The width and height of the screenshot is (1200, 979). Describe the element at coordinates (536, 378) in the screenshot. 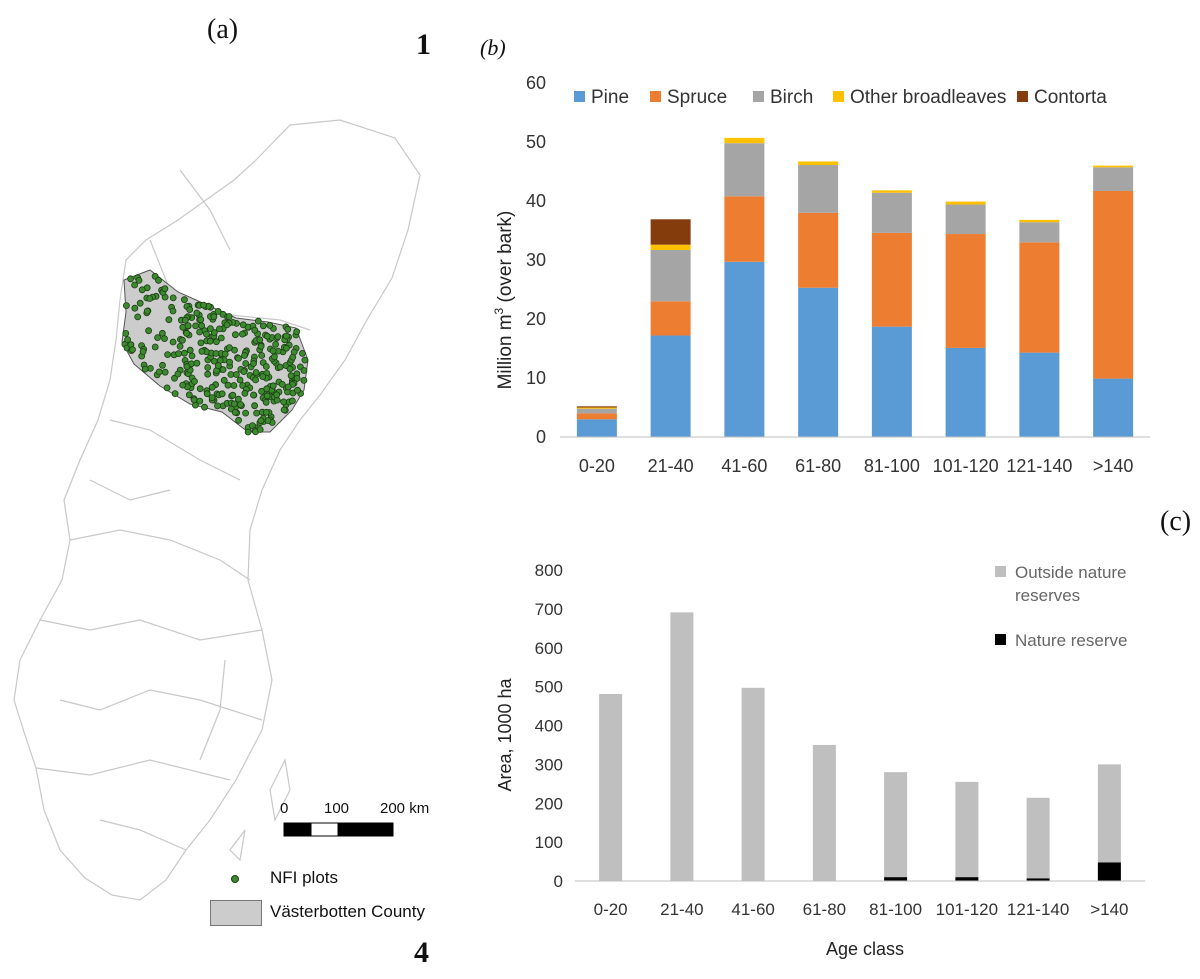

I see `chart-b-y-tick: 10` at that location.